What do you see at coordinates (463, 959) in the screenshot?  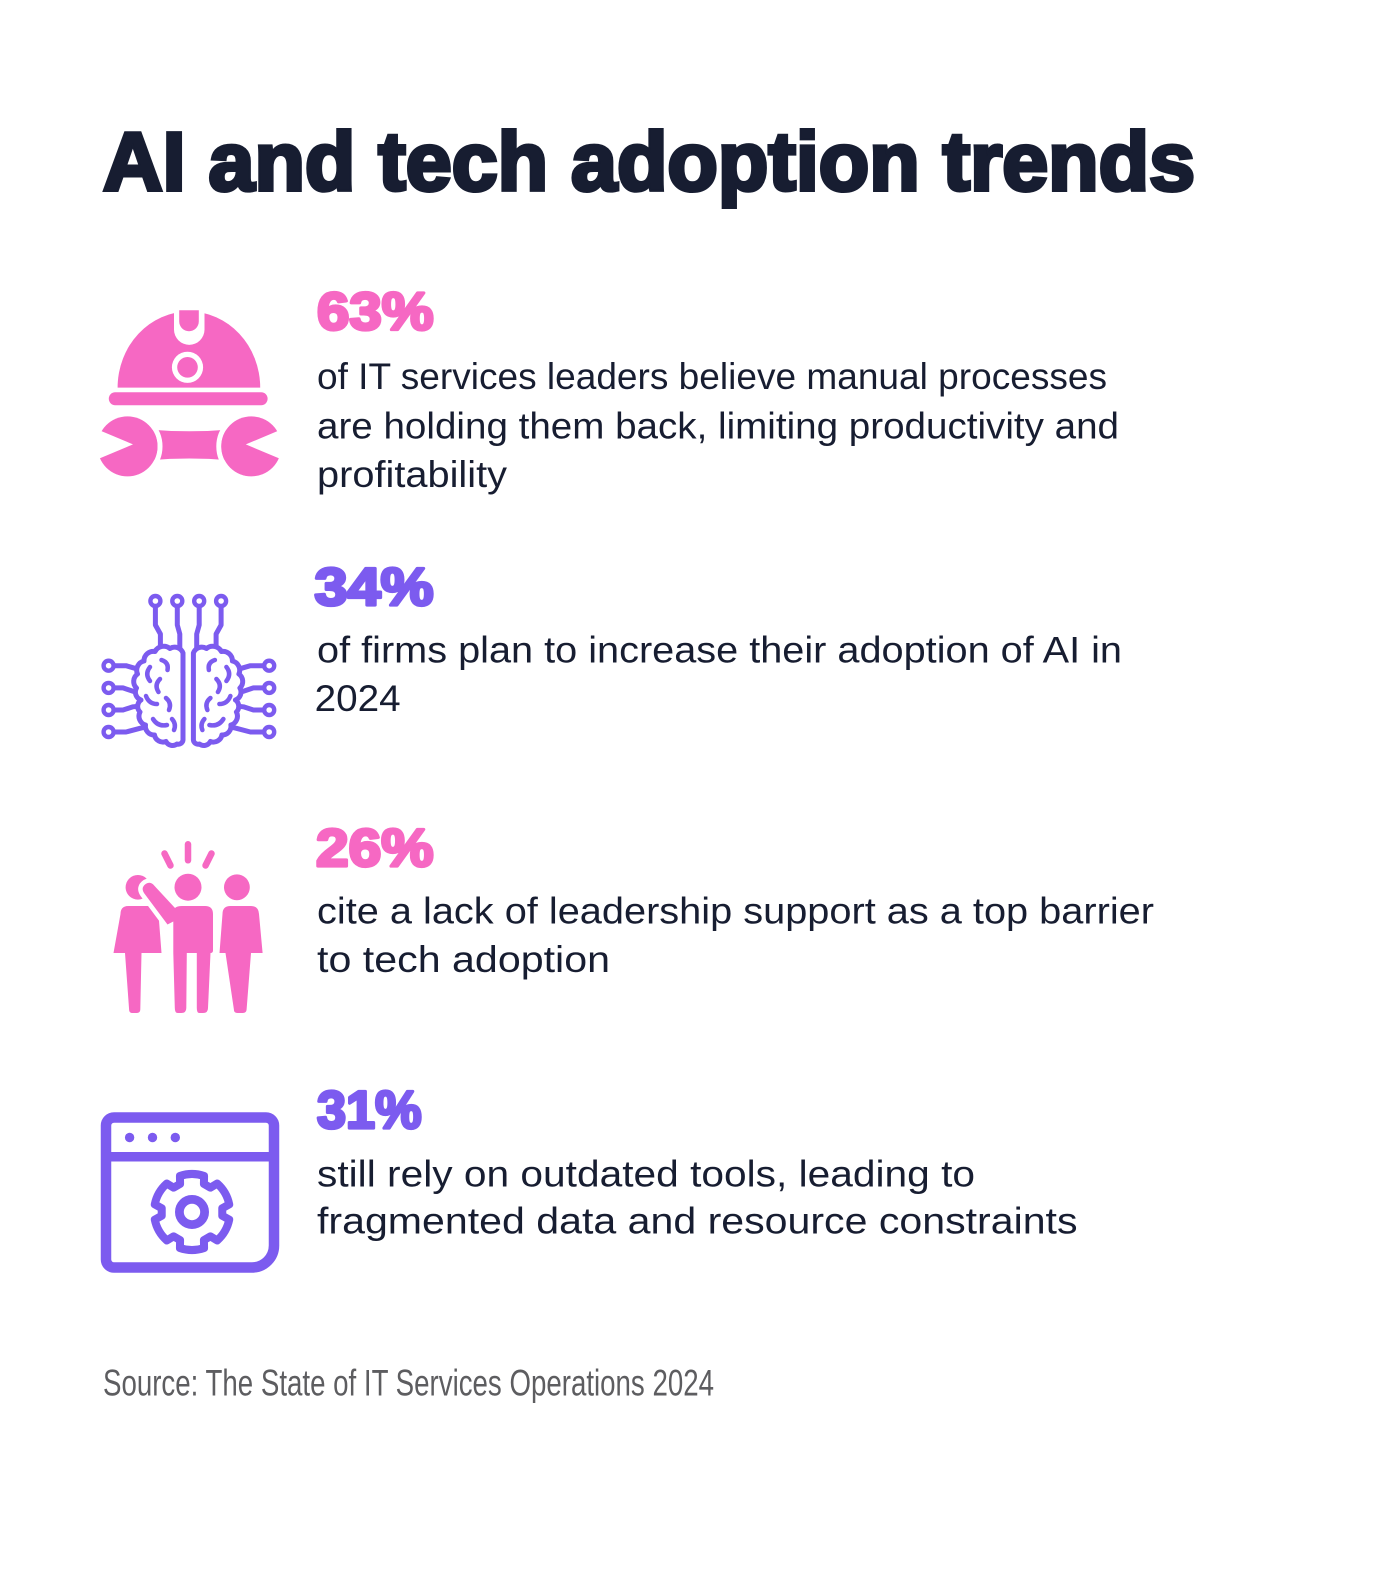 I see `svg-text: to tech adoption` at bounding box center [463, 959].